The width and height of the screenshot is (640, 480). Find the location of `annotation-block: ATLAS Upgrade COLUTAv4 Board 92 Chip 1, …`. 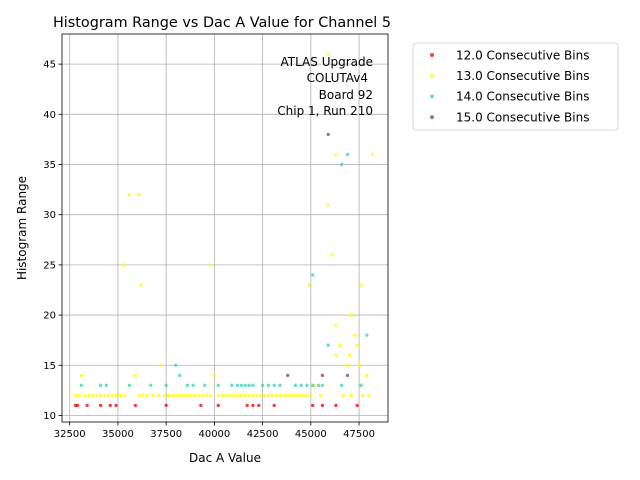

annotation-block: ATLAS Upgrade COLUTAv4 Board 92 Chip 1, … is located at coordinates (325, 86).